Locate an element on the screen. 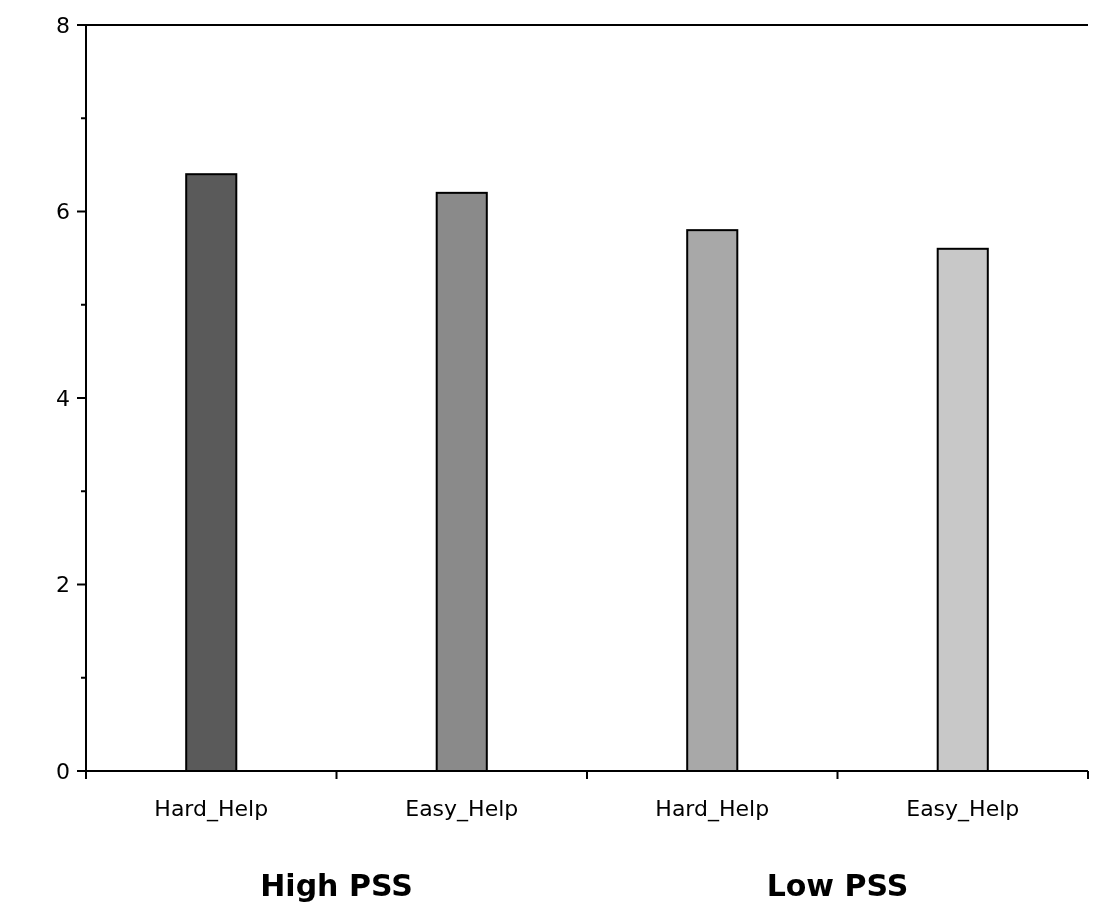 Image resolution: width=1100 pixels, height=924 pixels. y-tick-label: 4 is located at coordinates (63, 398).